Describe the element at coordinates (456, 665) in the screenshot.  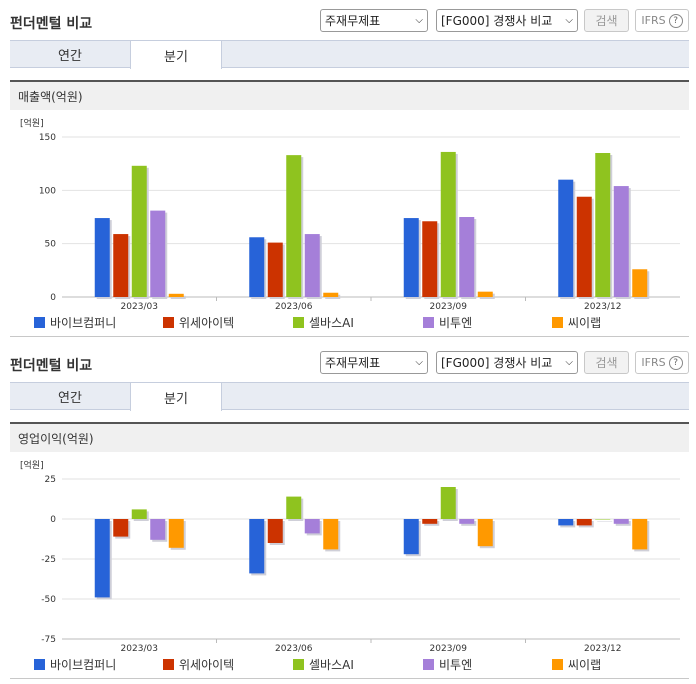
I see `legend-label: 비투엔` at that location.